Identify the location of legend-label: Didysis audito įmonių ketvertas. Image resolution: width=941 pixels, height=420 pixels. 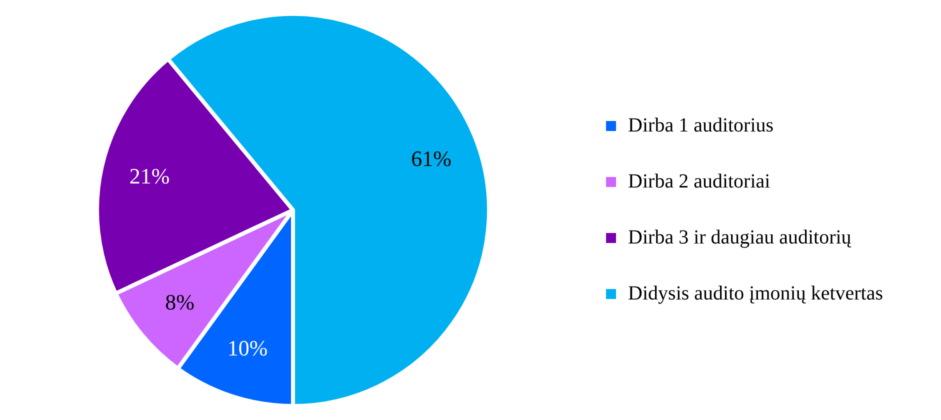
(756, 293).